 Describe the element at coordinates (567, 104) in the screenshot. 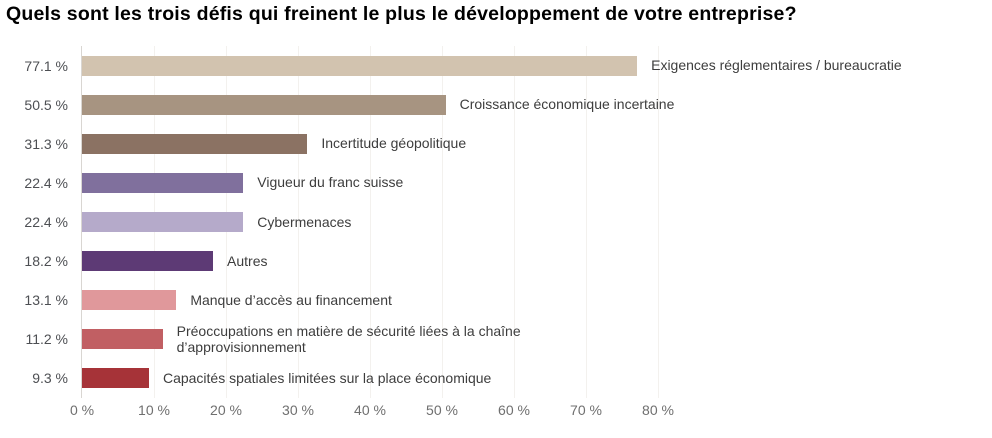

I see `category-label: Croissance économique incertaine` at that location.